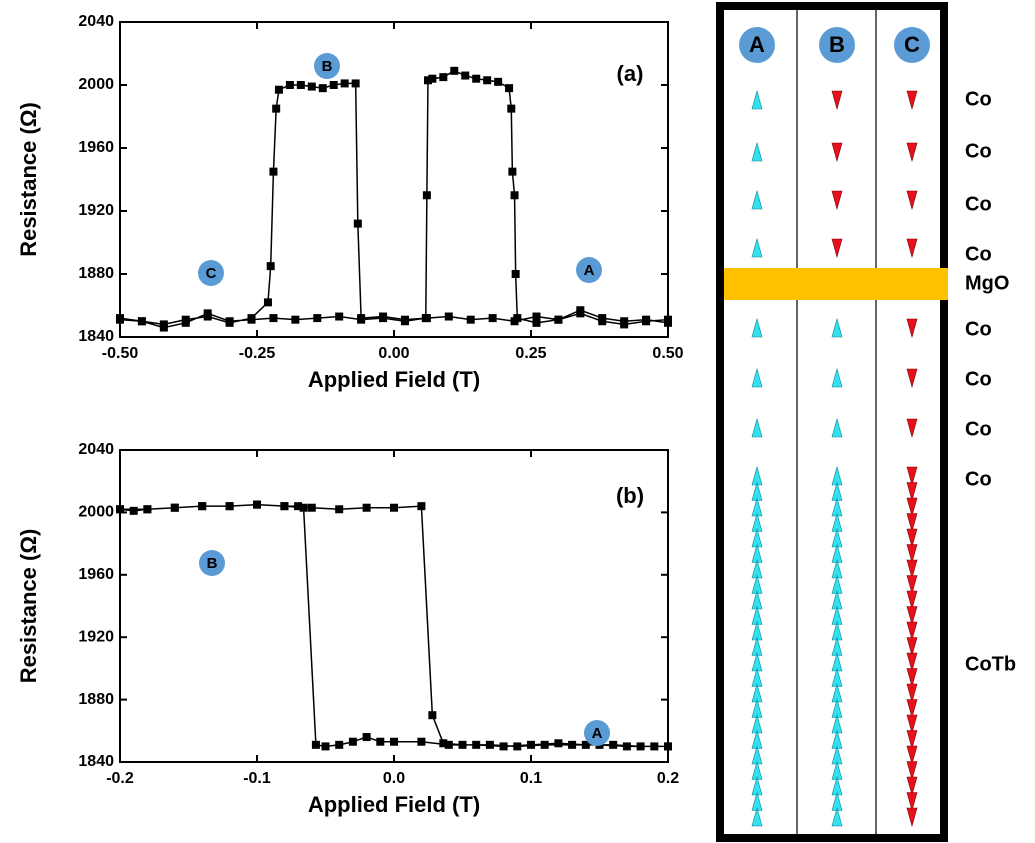  Describe the element at coordinates (990, 664) in the screenshot. I see `layer-label: CoTb` at that location.